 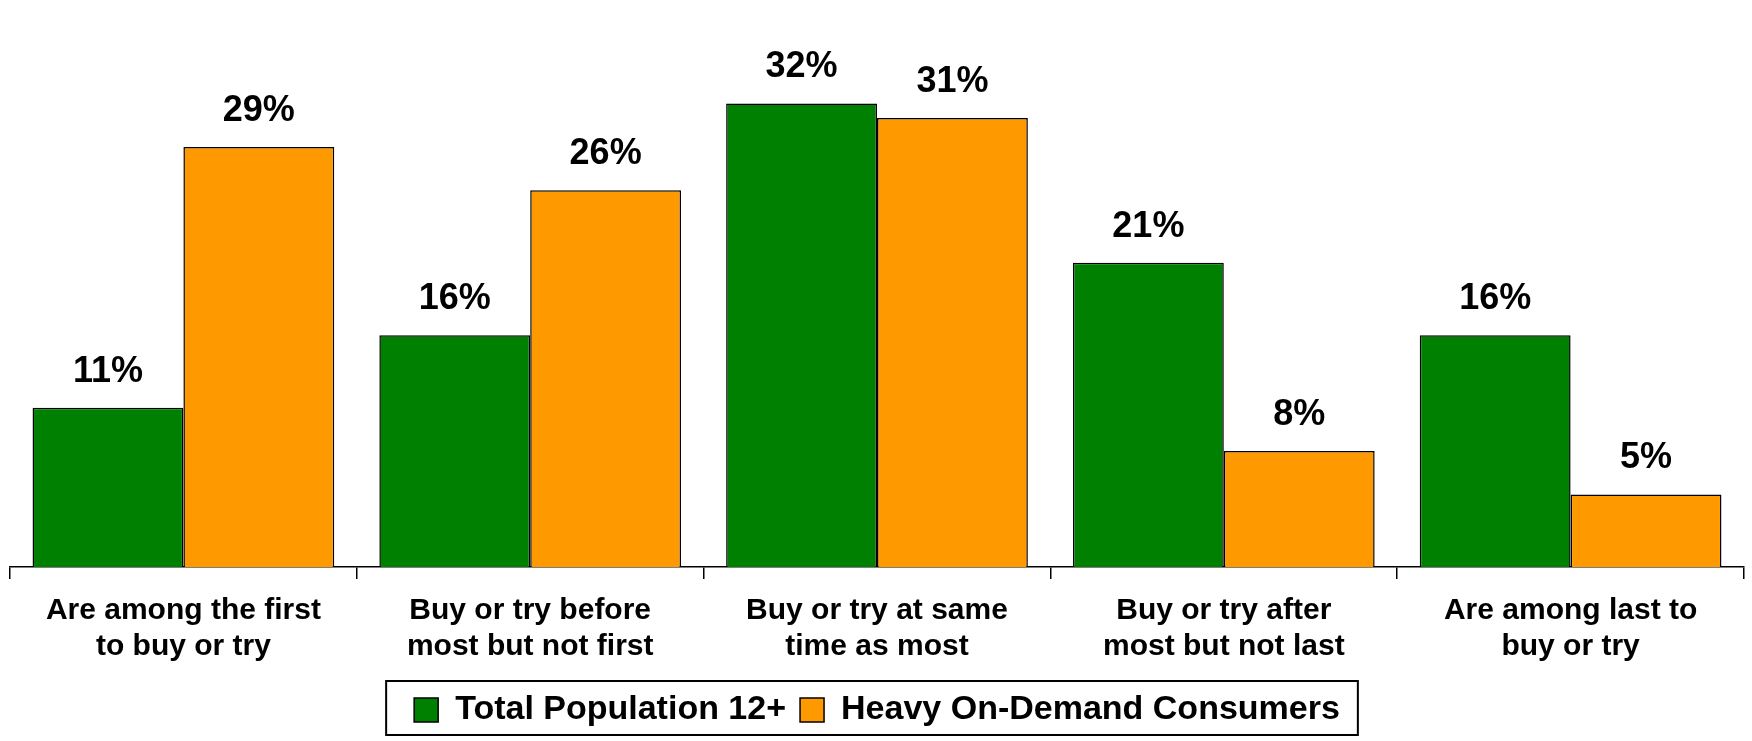 I want to click on x-tick-label: Buy or try after most but not last, so click(x=1223, y=627).